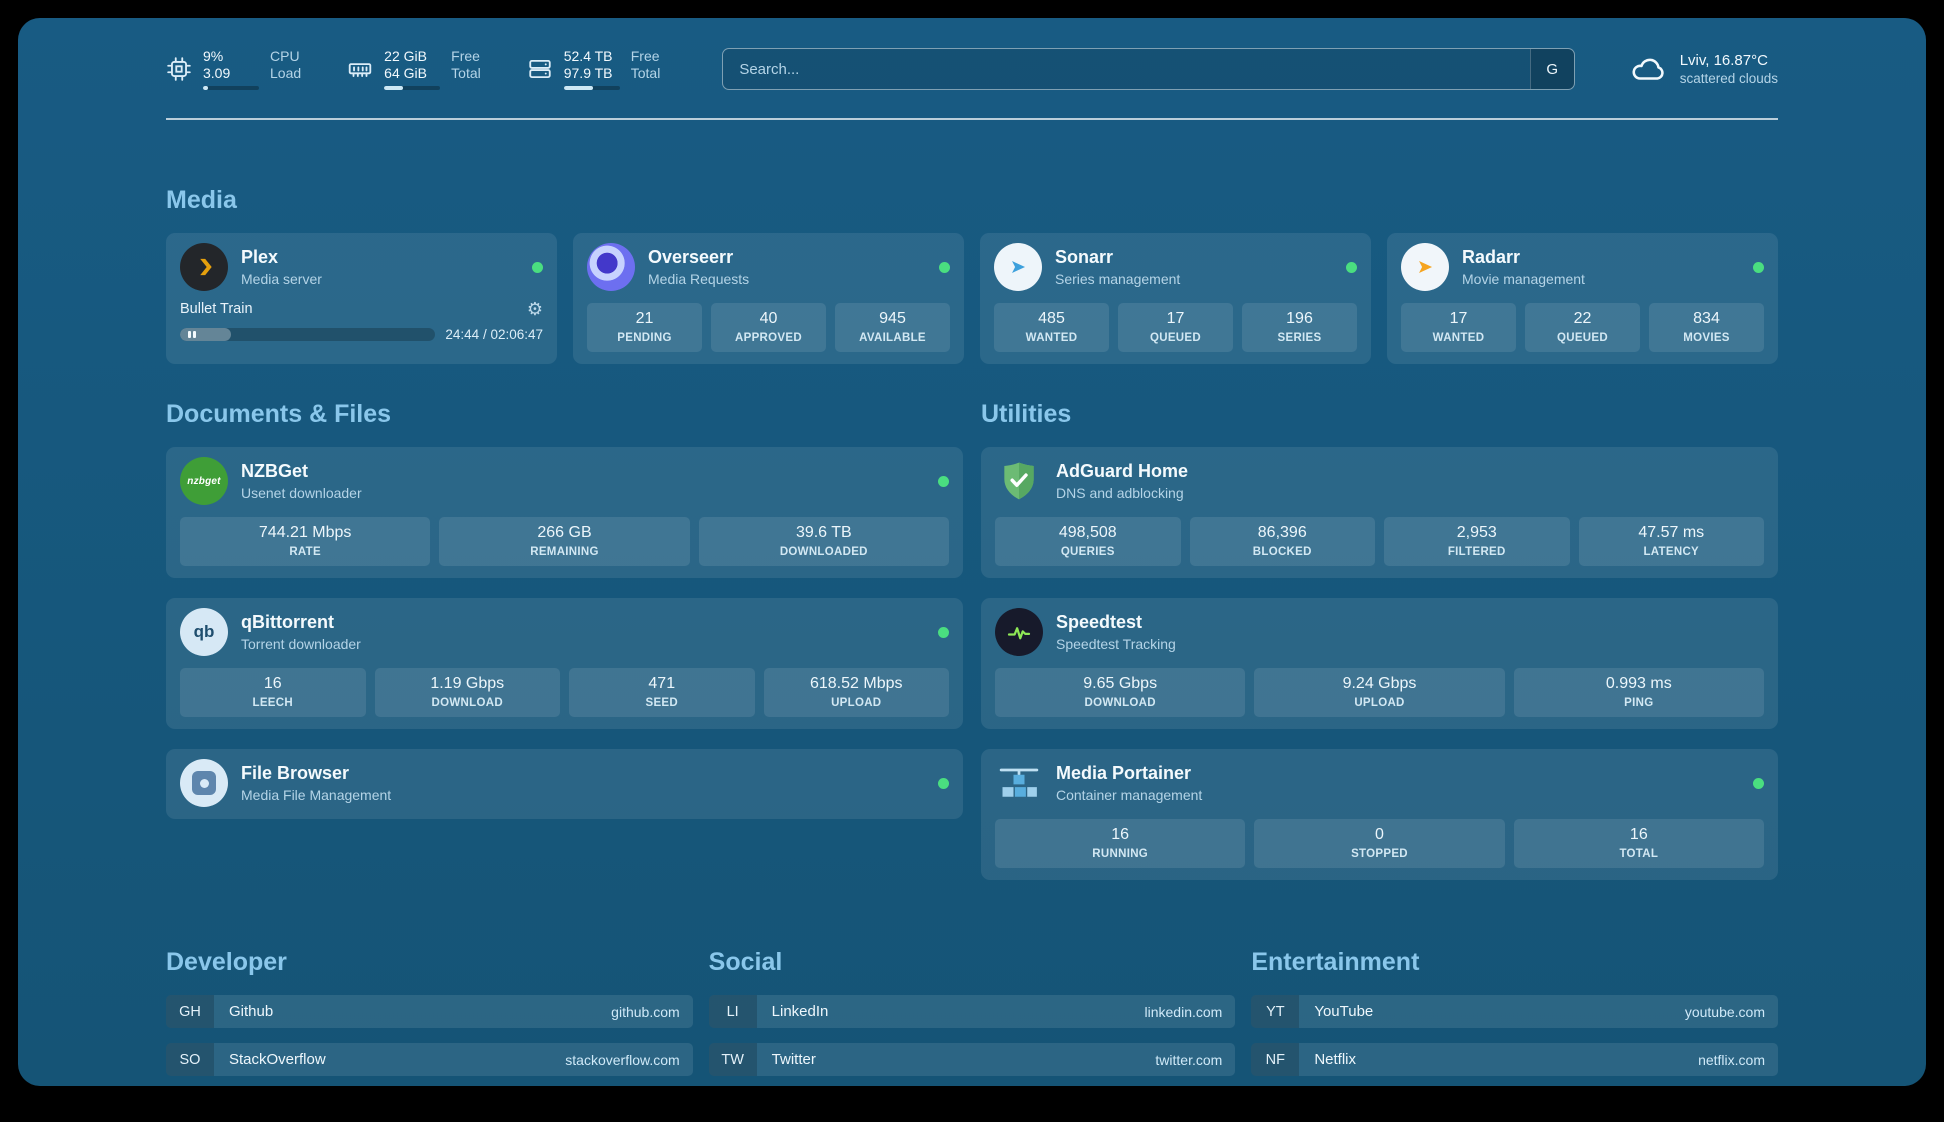 The height and width of the screenshot is (1122, 1944). Describe the element at coordinates (394, 88) in the screenshot. I see `memory-progress-fill` at that location.